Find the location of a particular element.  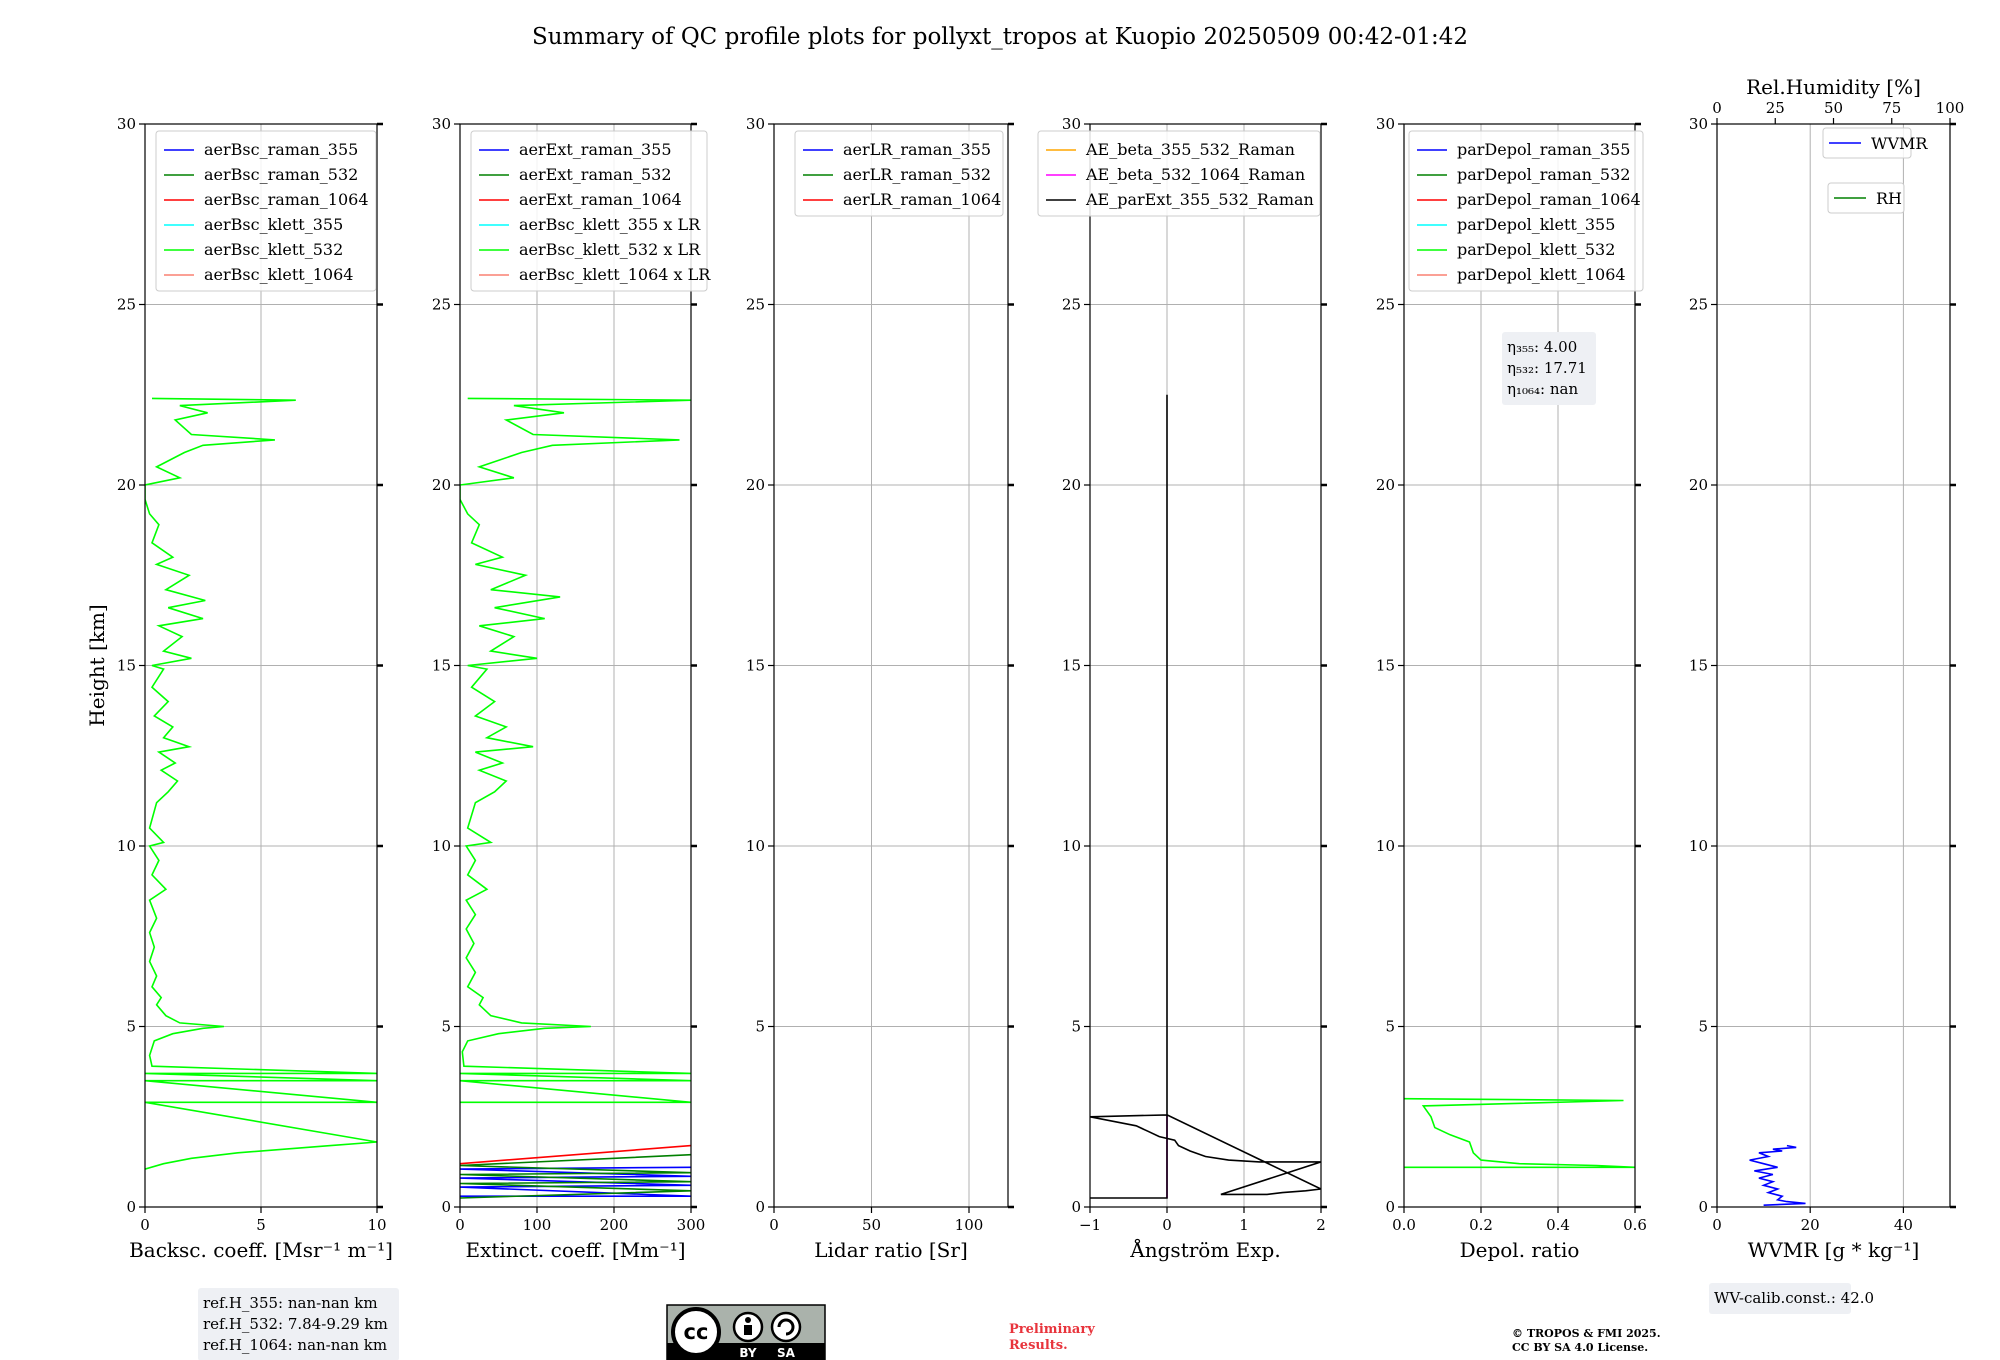

legend-RH: RH is located at coordinates (1866, 198).